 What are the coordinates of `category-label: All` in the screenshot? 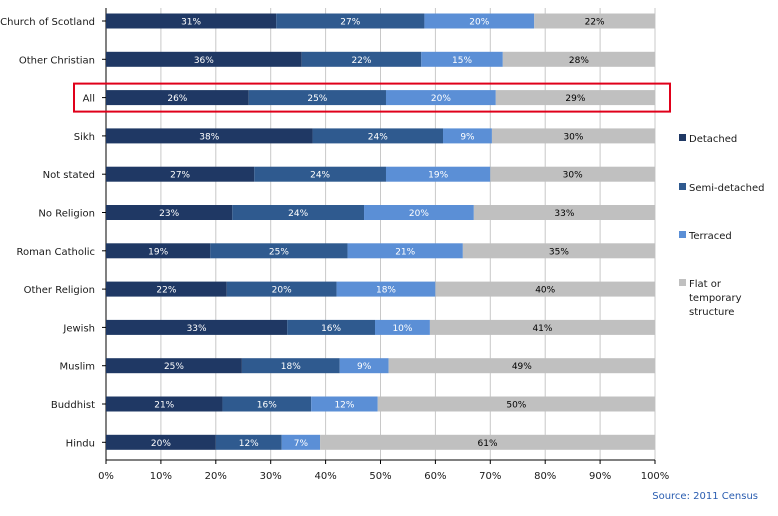 It's located at (89, 99).